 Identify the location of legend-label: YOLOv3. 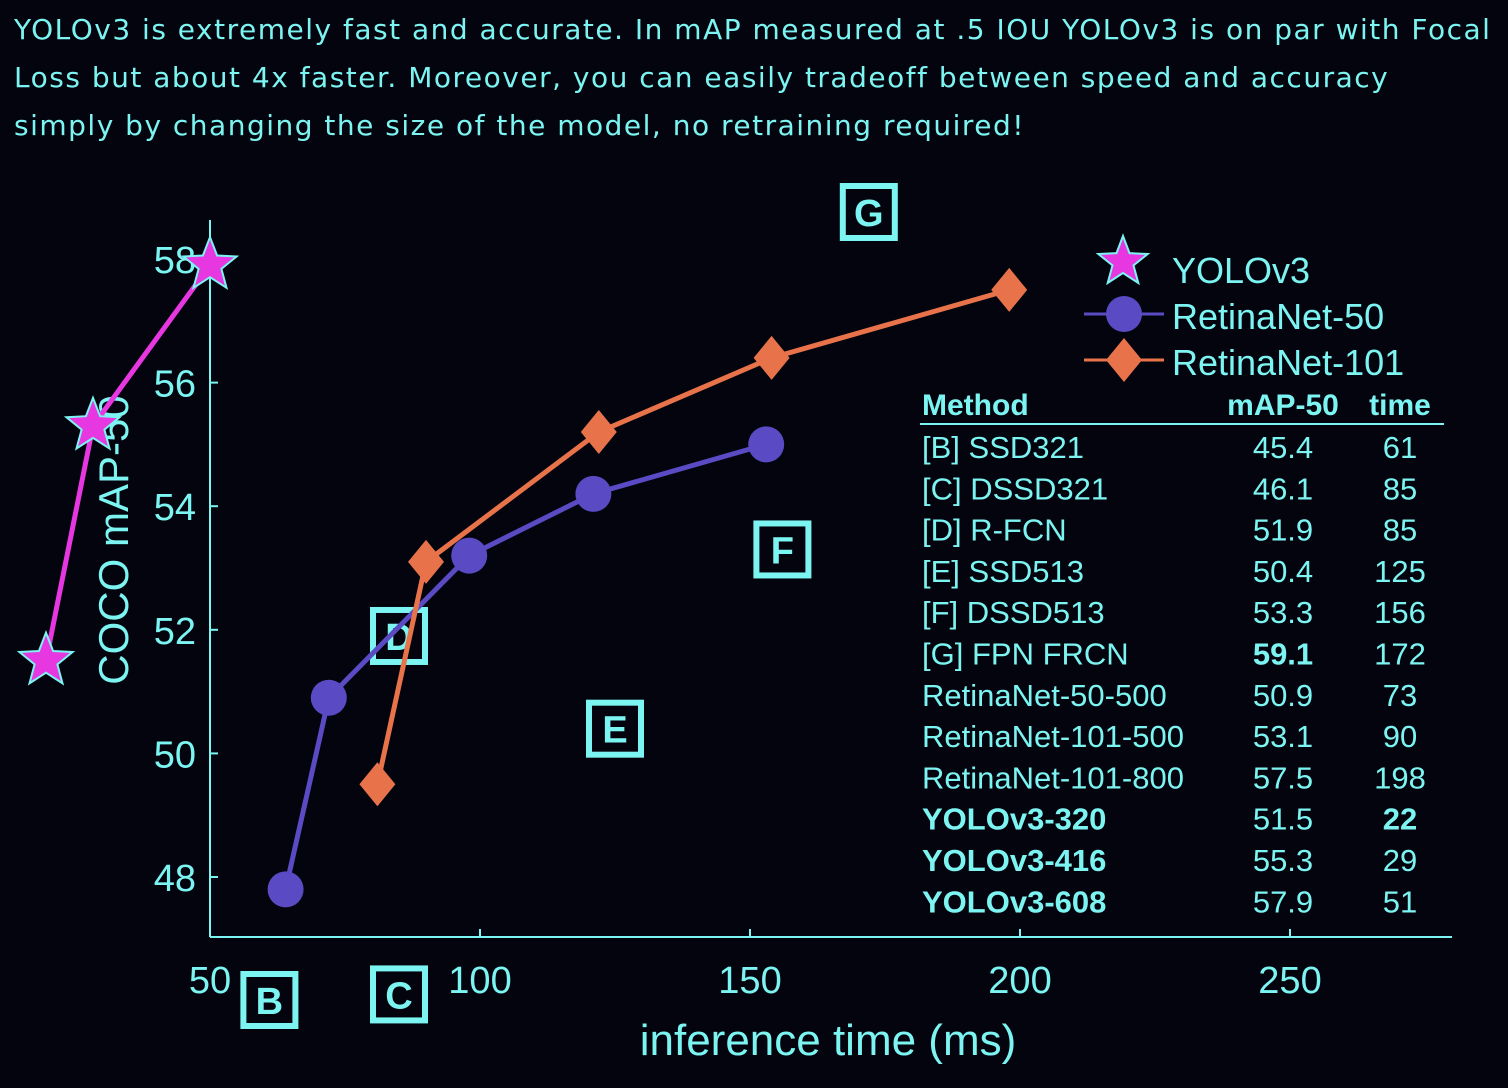
(1241, 270).